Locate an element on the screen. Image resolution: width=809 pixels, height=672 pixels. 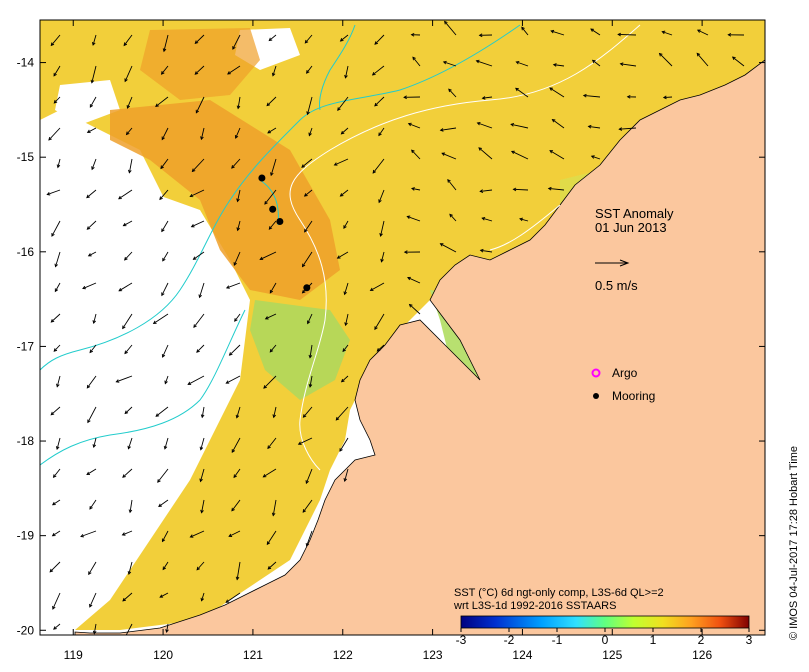
cool-anomaly-west is located at coordinates (300, 350).